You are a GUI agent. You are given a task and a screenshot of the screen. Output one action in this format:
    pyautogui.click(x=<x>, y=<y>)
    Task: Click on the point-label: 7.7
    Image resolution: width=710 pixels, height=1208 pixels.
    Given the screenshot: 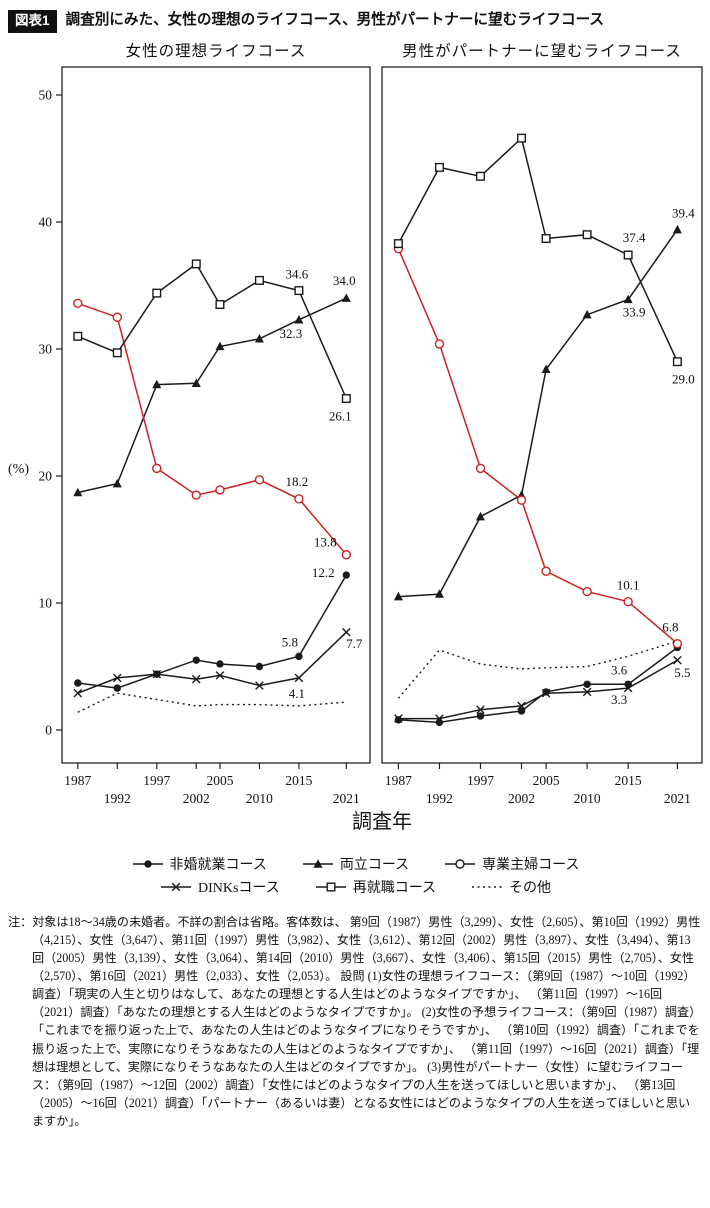 What is the action you would take?
    pyautogui.click(x=354, y=643)
    